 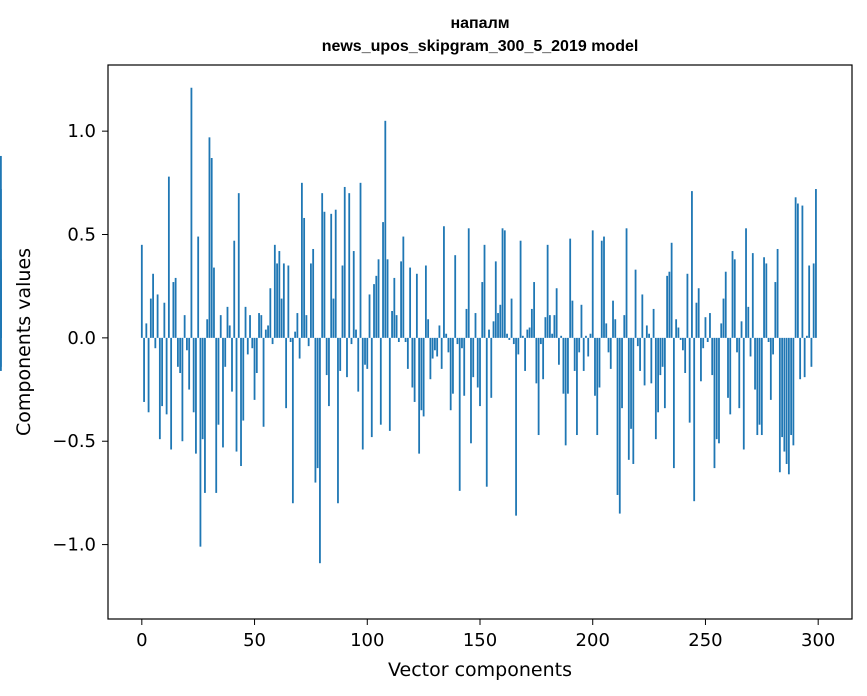 What do you see at coordinates (367, 640) in the screenshot?
I see `x-tick-label: 100` at bounding box center [367, 640].